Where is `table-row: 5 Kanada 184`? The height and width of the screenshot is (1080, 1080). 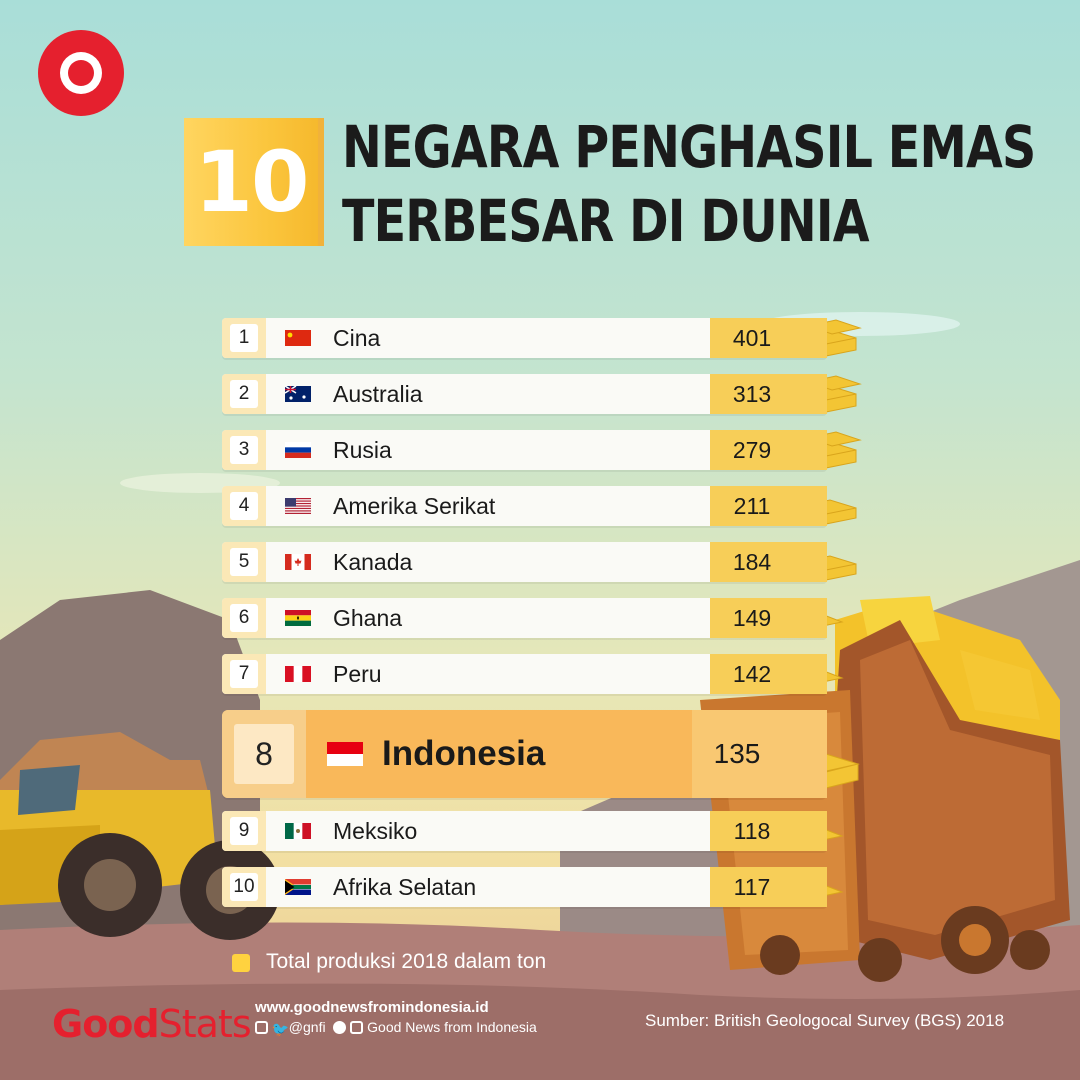
table-row: 5 Kanada 184 is located at coordinates (524, 562).